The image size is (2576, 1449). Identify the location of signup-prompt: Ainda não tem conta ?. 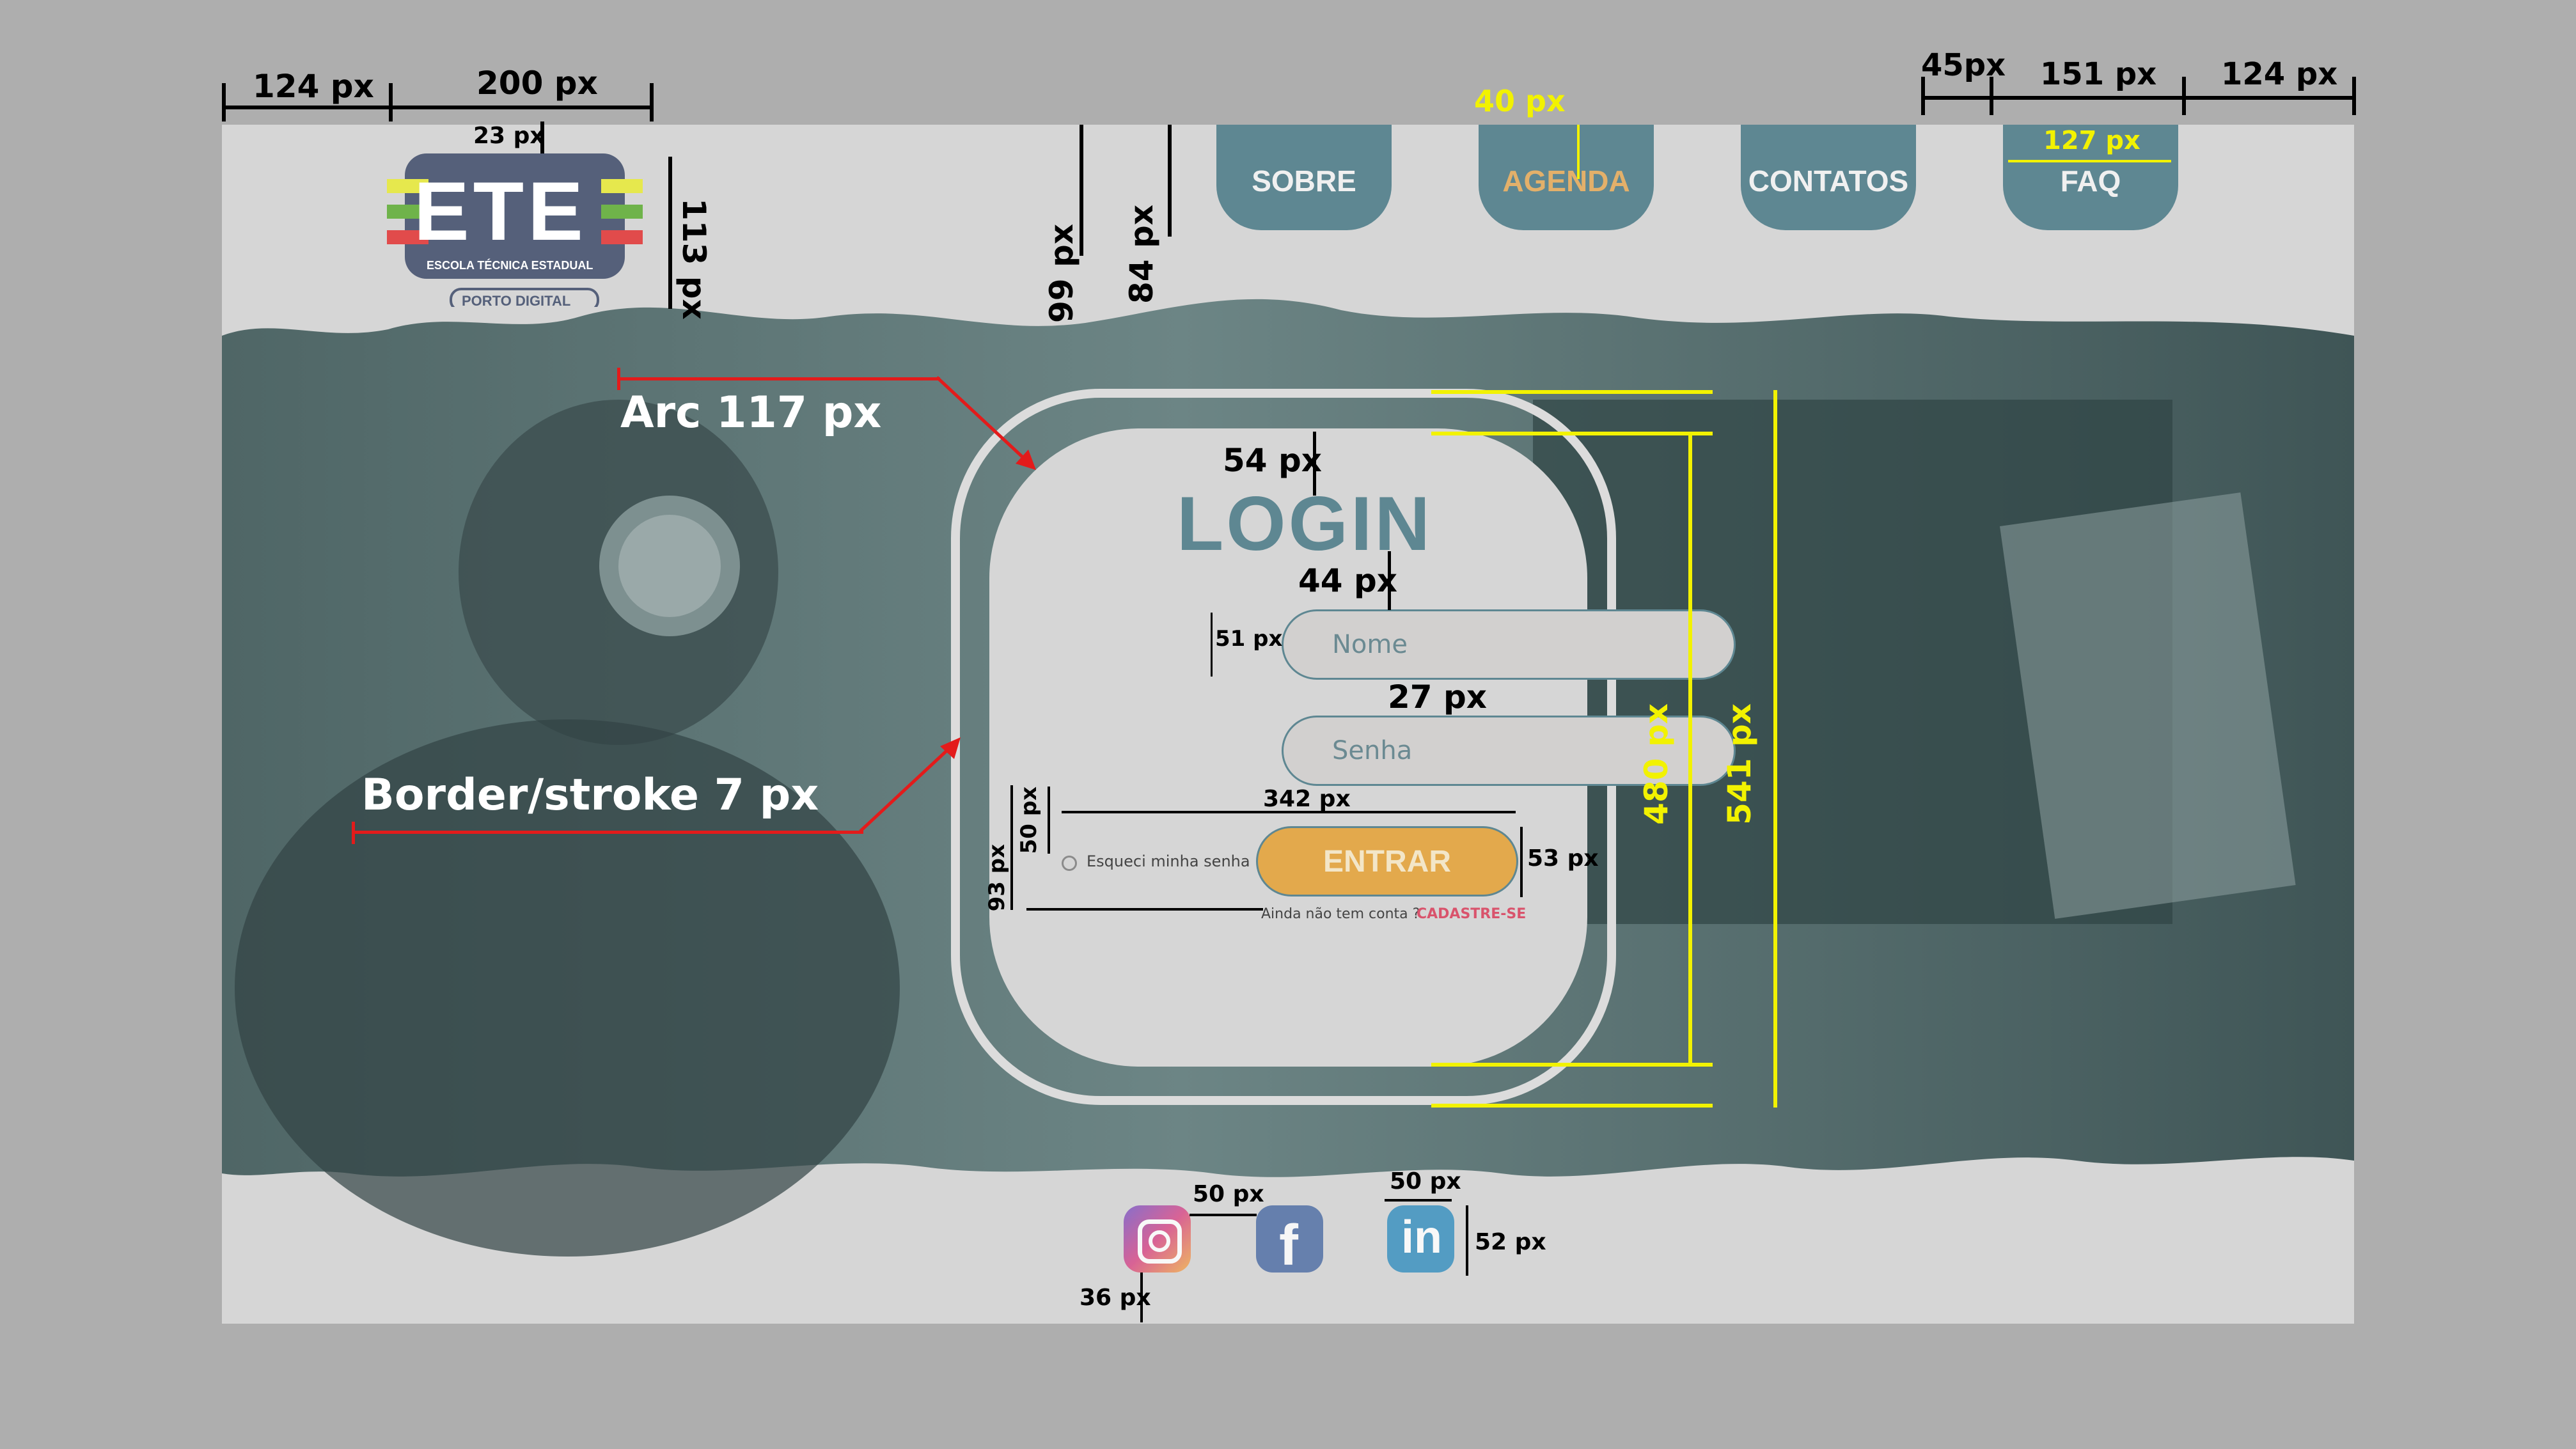
(1340, 914).